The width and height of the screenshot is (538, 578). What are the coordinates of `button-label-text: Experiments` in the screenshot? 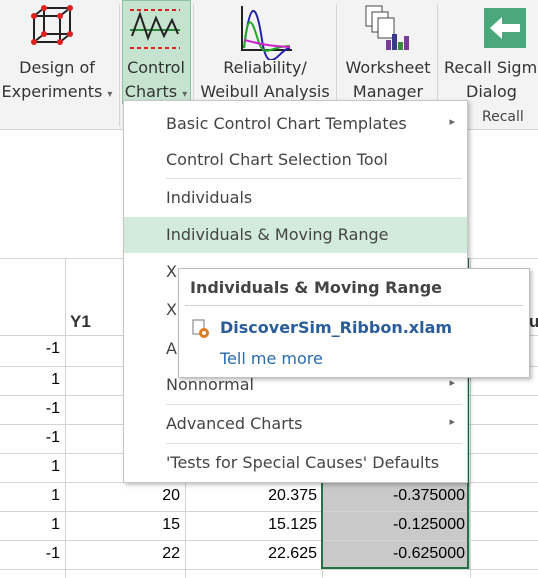 It's located at (52, 91).